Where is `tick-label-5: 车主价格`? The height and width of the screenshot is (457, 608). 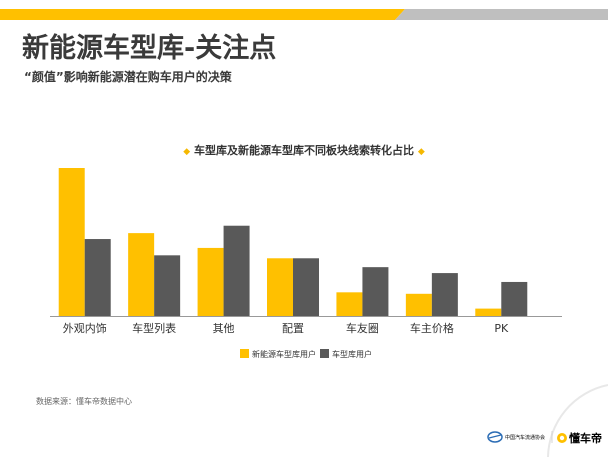 tick-label-5: 车主价格 is located at coordinates (432, 328).